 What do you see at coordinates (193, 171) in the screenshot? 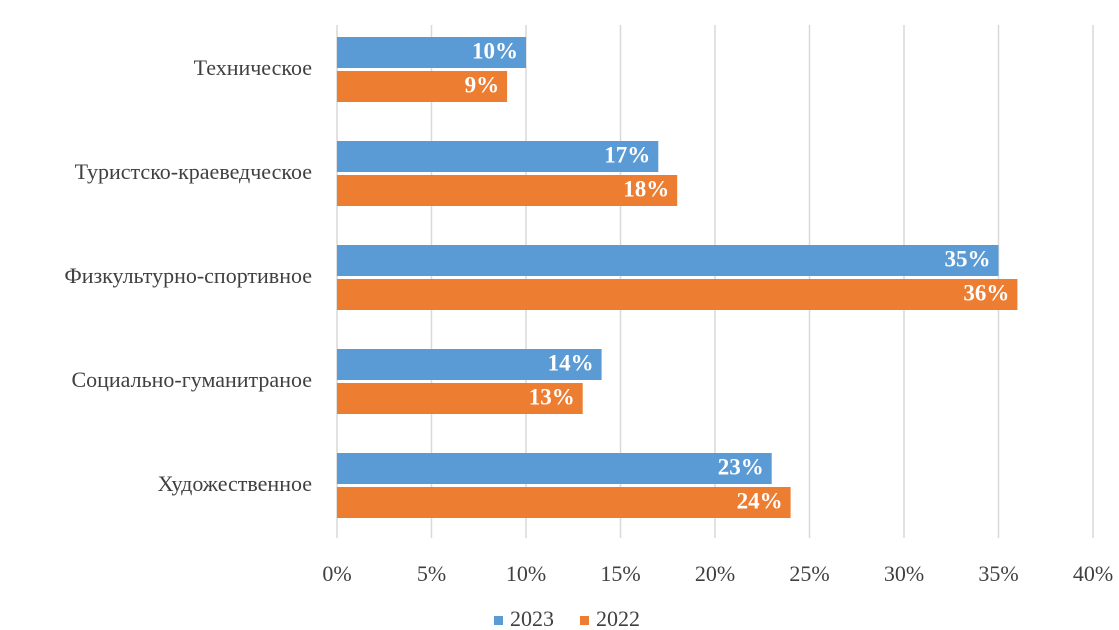
I see `y-tick-label: Туристско-краеведческое` at bounding box center [193, 171].